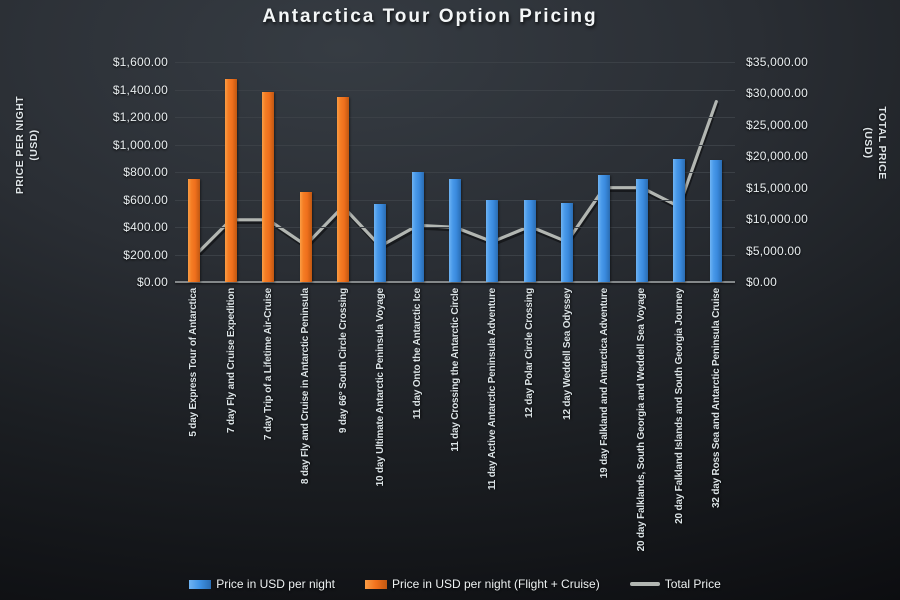 The height and width of the screenshot is (600, 900). What do you see at coordinates (430, 16) in the screenshot?
I see `chart-title: Antarctica Tour Option Pricing` at bounding box center [430, 16].